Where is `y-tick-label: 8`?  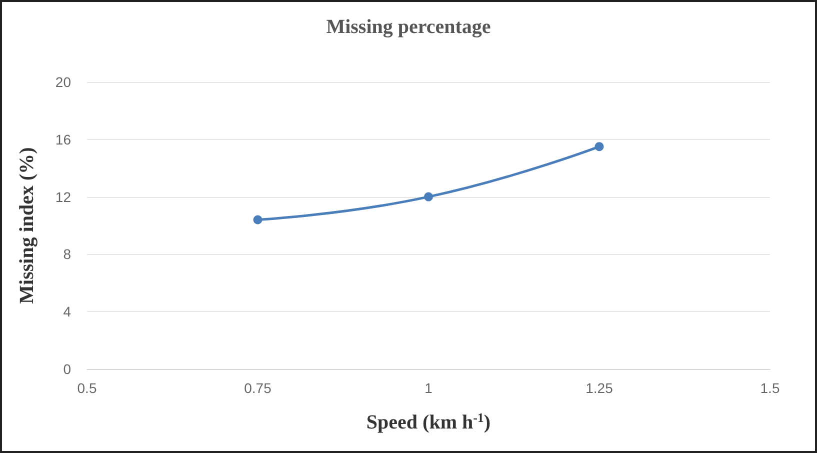 y-tick-label: 8 is located at coordinates (67, 254).